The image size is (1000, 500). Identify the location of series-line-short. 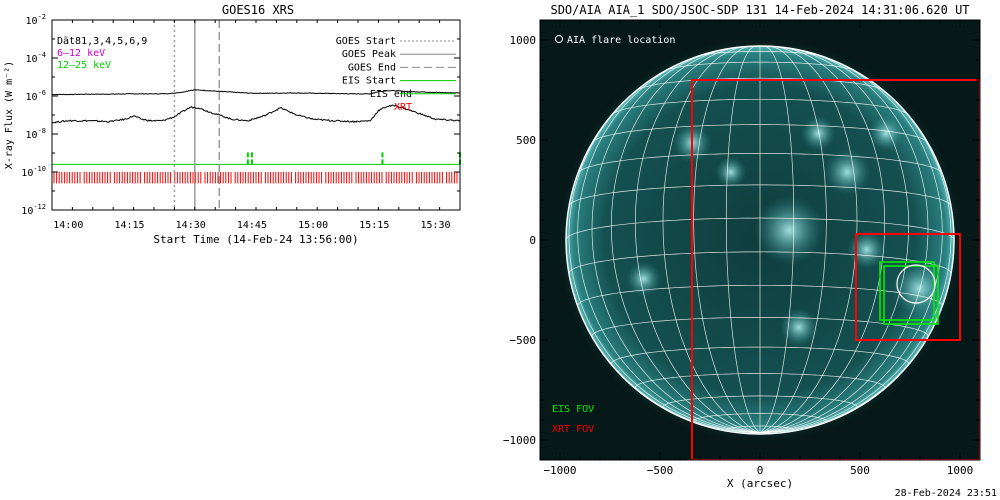
(256, 114).